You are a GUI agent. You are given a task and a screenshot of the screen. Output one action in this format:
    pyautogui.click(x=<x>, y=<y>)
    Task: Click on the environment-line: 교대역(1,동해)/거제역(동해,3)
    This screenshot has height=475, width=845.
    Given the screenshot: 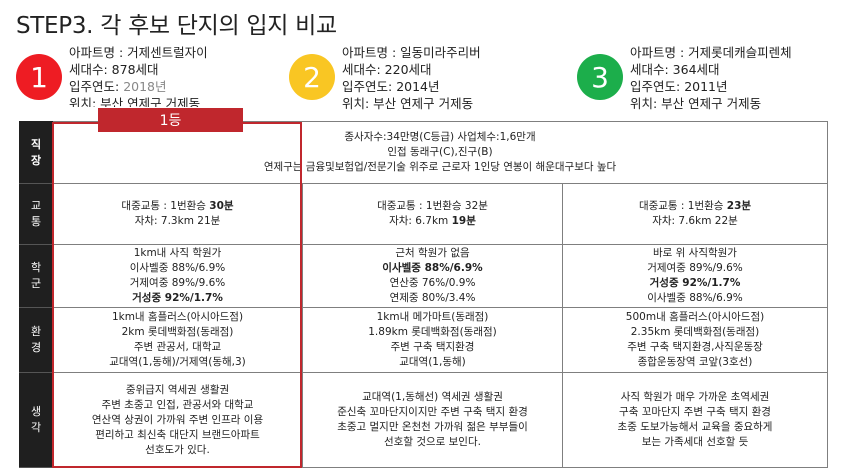 What is the action you would take?
    pyautogui.click(x=177, y=362)
    